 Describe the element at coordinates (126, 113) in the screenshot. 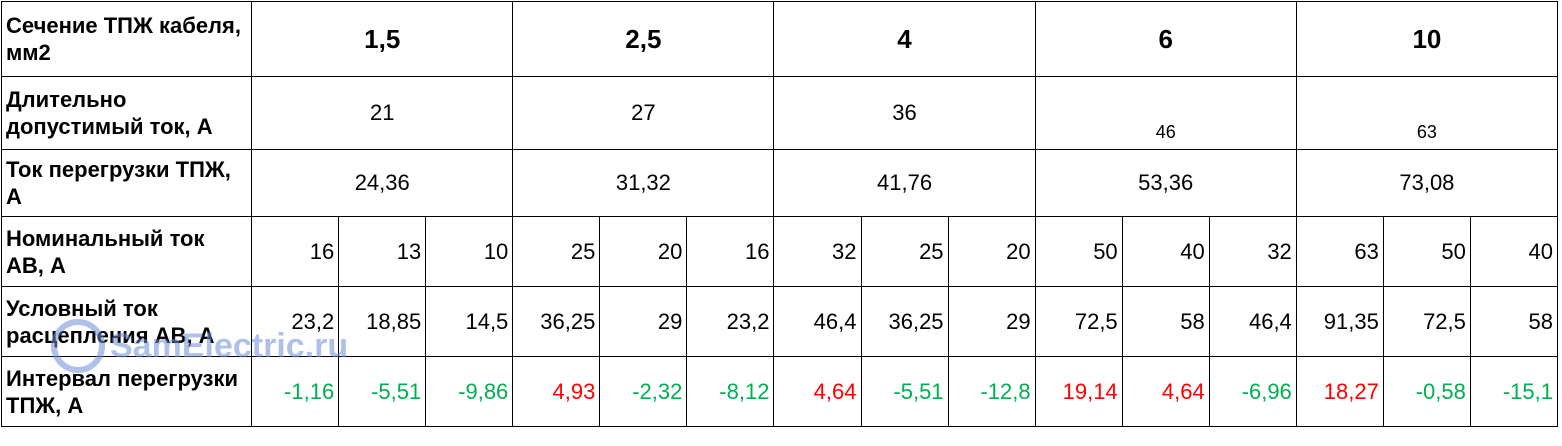

I see `row-label: Длительно допустимый ток, А` at that location.